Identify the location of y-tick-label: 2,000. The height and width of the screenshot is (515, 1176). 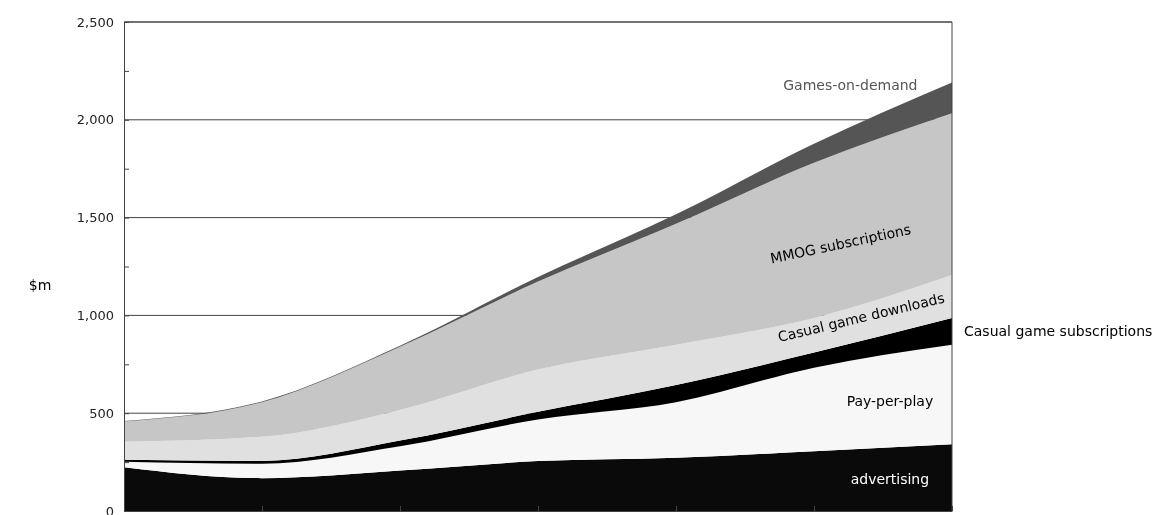
(95, 120).